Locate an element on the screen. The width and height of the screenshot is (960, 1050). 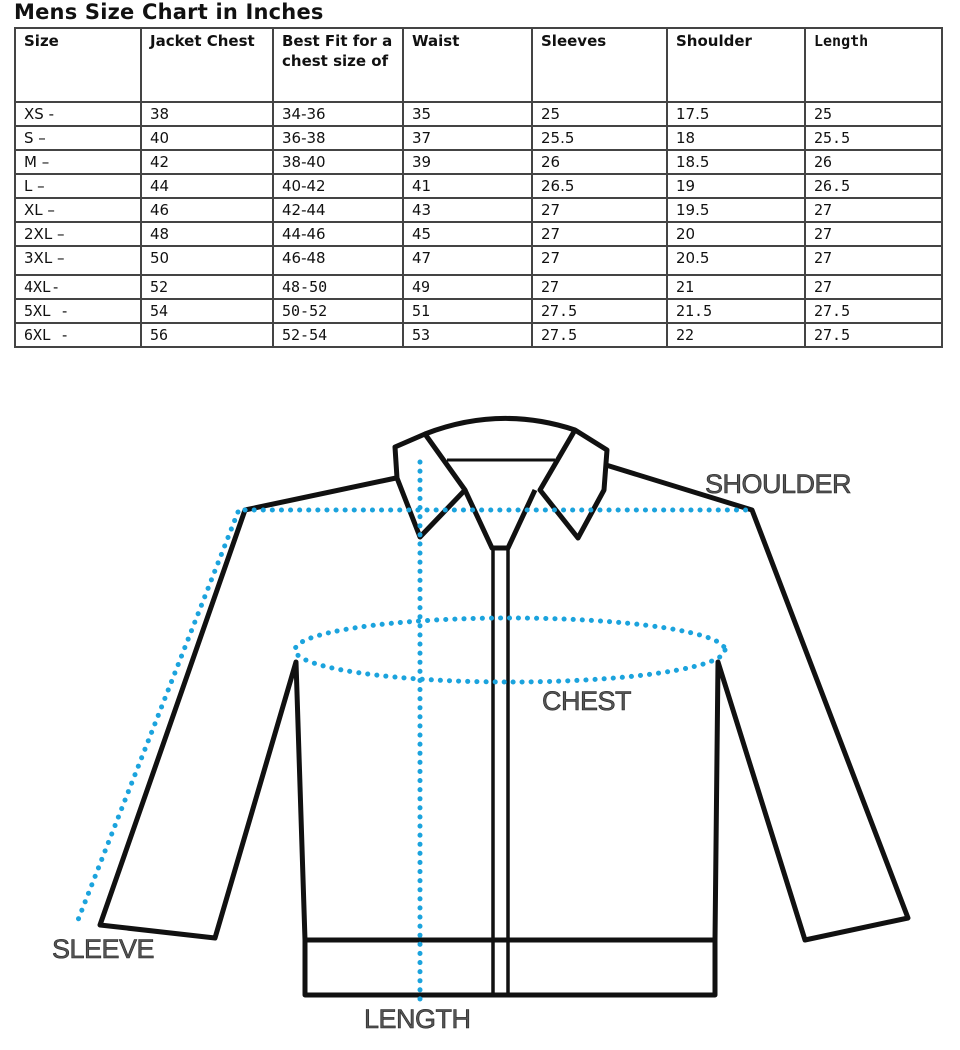
table-cell: 42 is located at coordinates (207, 162).